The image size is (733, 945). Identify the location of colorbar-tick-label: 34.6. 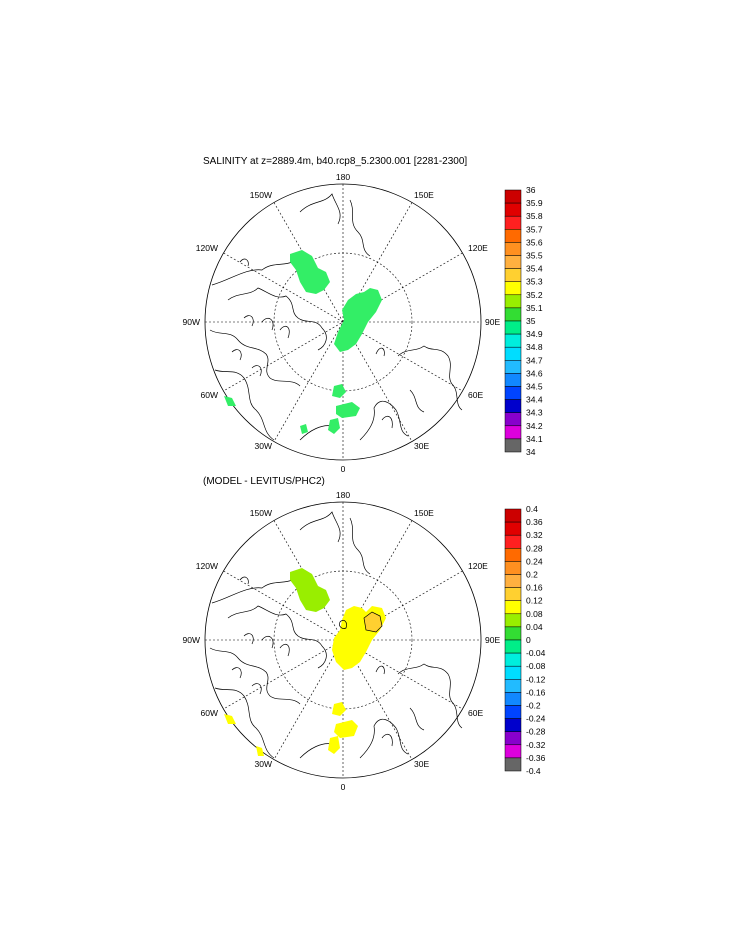
(534, 373).